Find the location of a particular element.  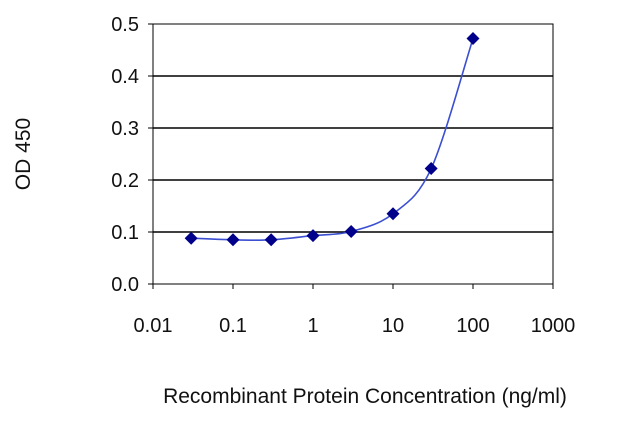

x-tick-labels: 0.01 0.1 1 10 100 1000 is located at coordinates (355, 326).